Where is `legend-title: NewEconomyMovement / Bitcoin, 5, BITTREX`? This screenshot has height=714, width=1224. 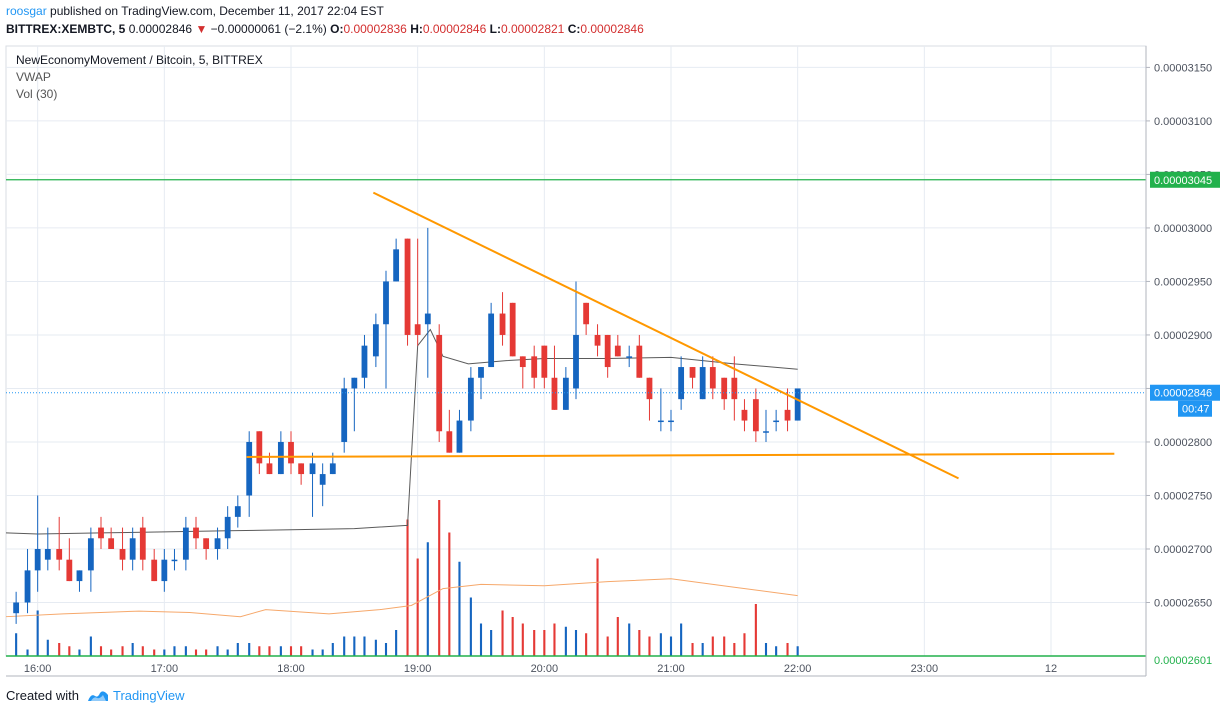
legend-title: NewEconomyMovement / Bitcoin, 5, BITTREX is located at coordinates (139, 60).